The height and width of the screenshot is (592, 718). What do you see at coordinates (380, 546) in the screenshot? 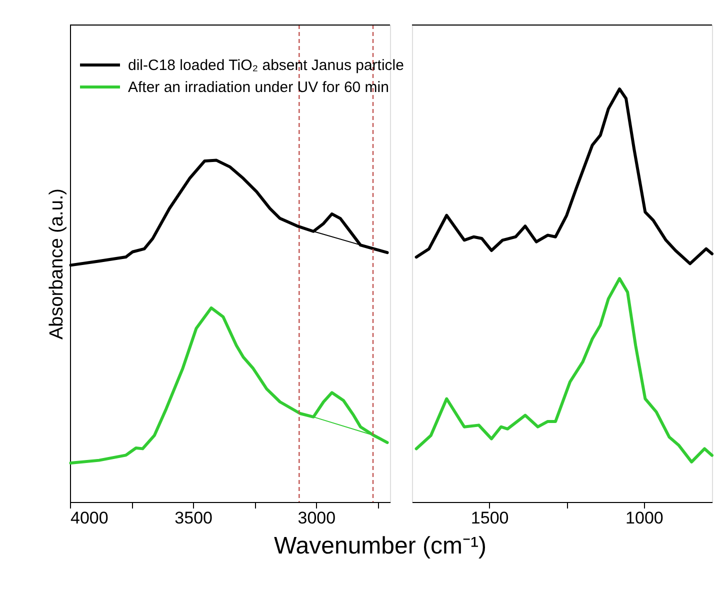
I see `x-axis-title: Wavenumber (cm⁻¹)` at bounding box center [380, 546].